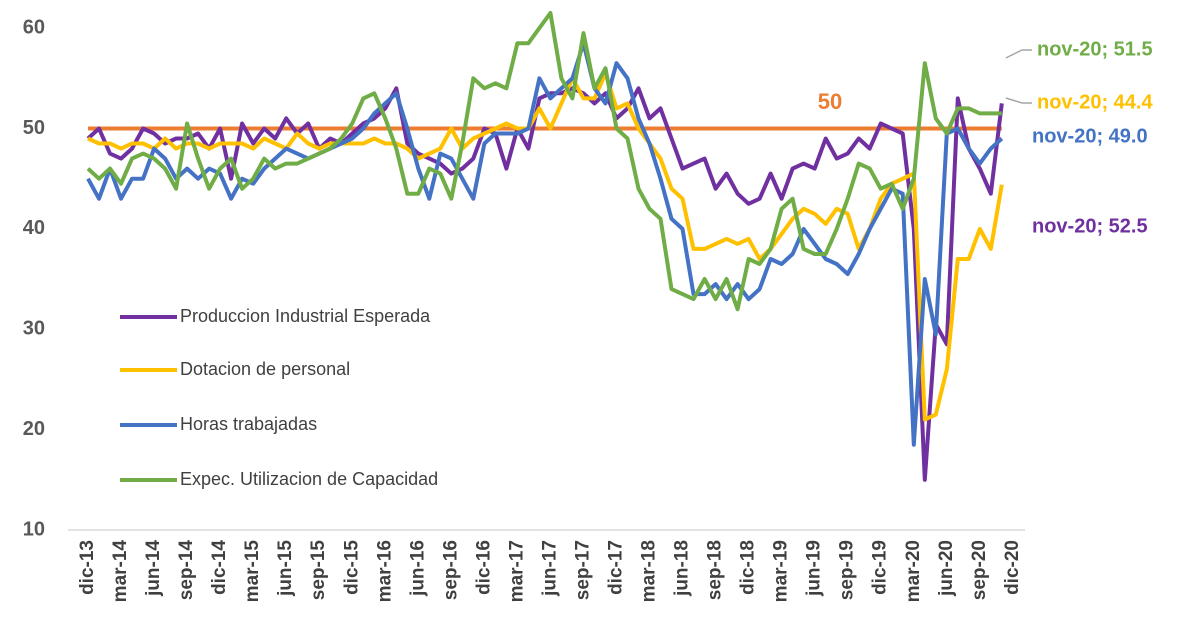 This screenshot has height=637, width=1178. Describe the element at coordinates (186, 570) in the screenshot. I see `x-tick-label: sep-14` at that location.